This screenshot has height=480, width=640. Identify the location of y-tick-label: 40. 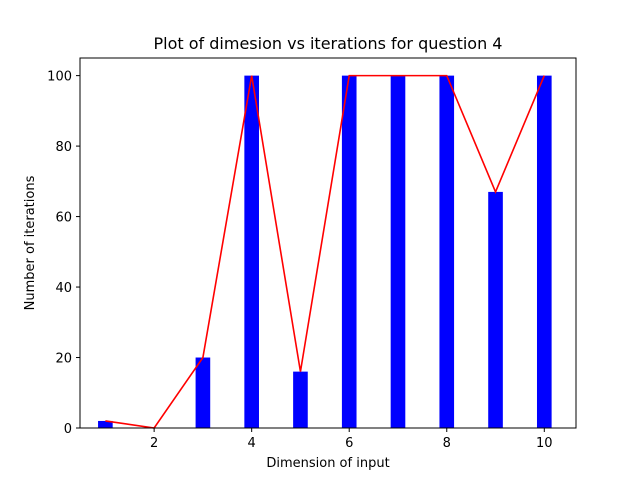
(63, 288).